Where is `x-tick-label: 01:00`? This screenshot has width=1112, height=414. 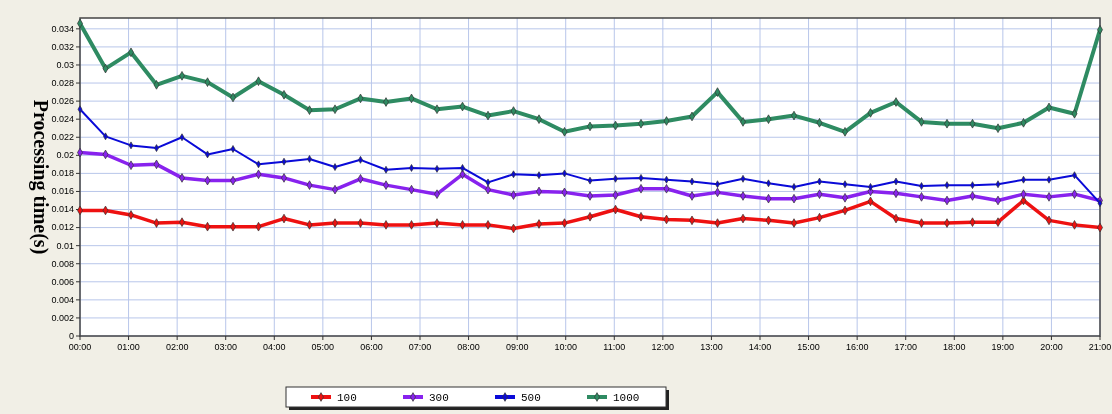
x-tick-label: 01:00 is located at coordinates (128, 347).